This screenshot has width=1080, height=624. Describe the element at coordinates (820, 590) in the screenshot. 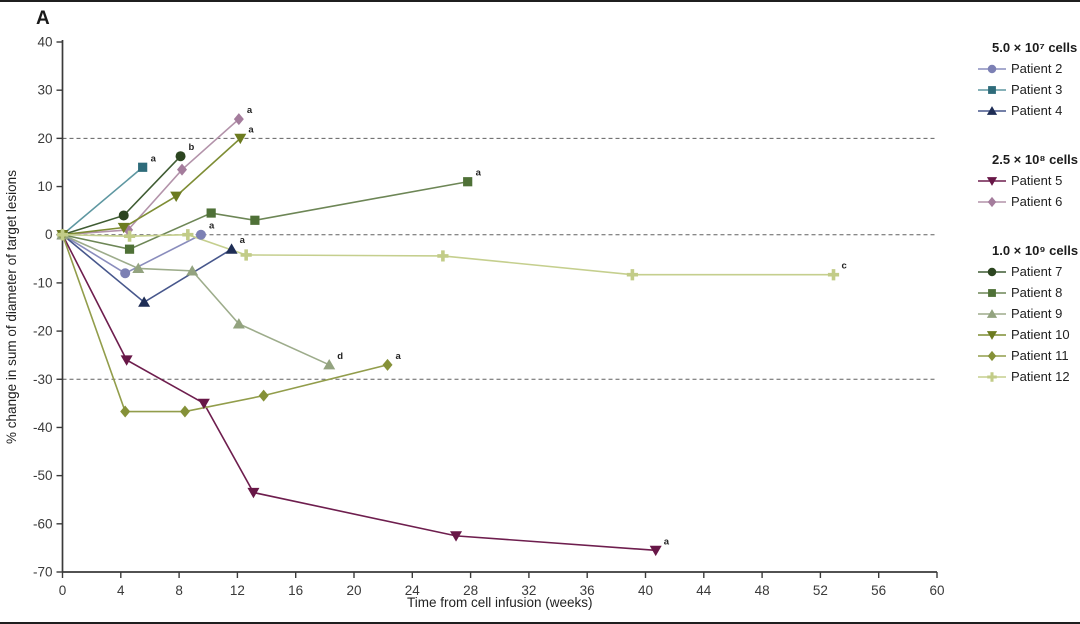

I see `x-tick-label: 52` at that location.